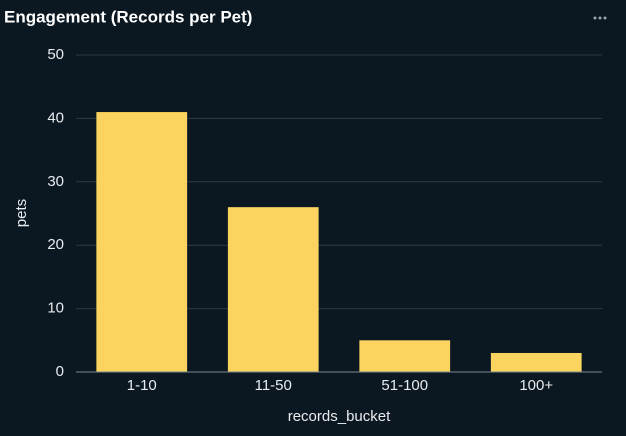 This screenshot has width=626, height=436. Describe the element at coordinates (536, 385) in the screenshot. I see `x-tick-label: 100+` at that location.